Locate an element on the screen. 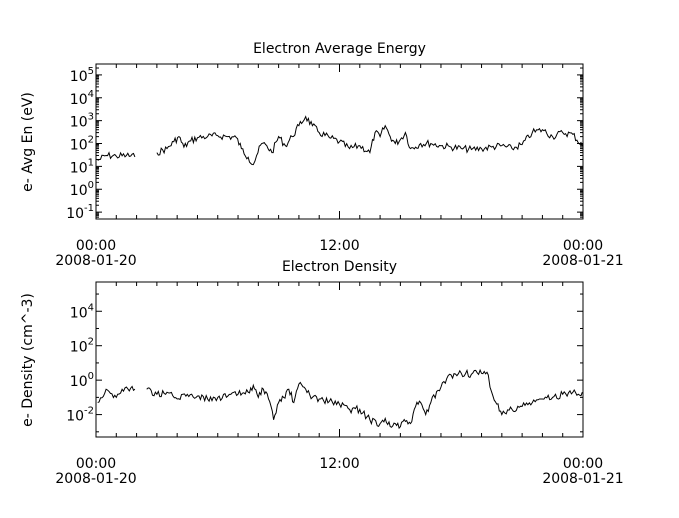 Image resolution: width=679 pixels, height=518 pixels. density-series-line is located at coordinates (340, 399).